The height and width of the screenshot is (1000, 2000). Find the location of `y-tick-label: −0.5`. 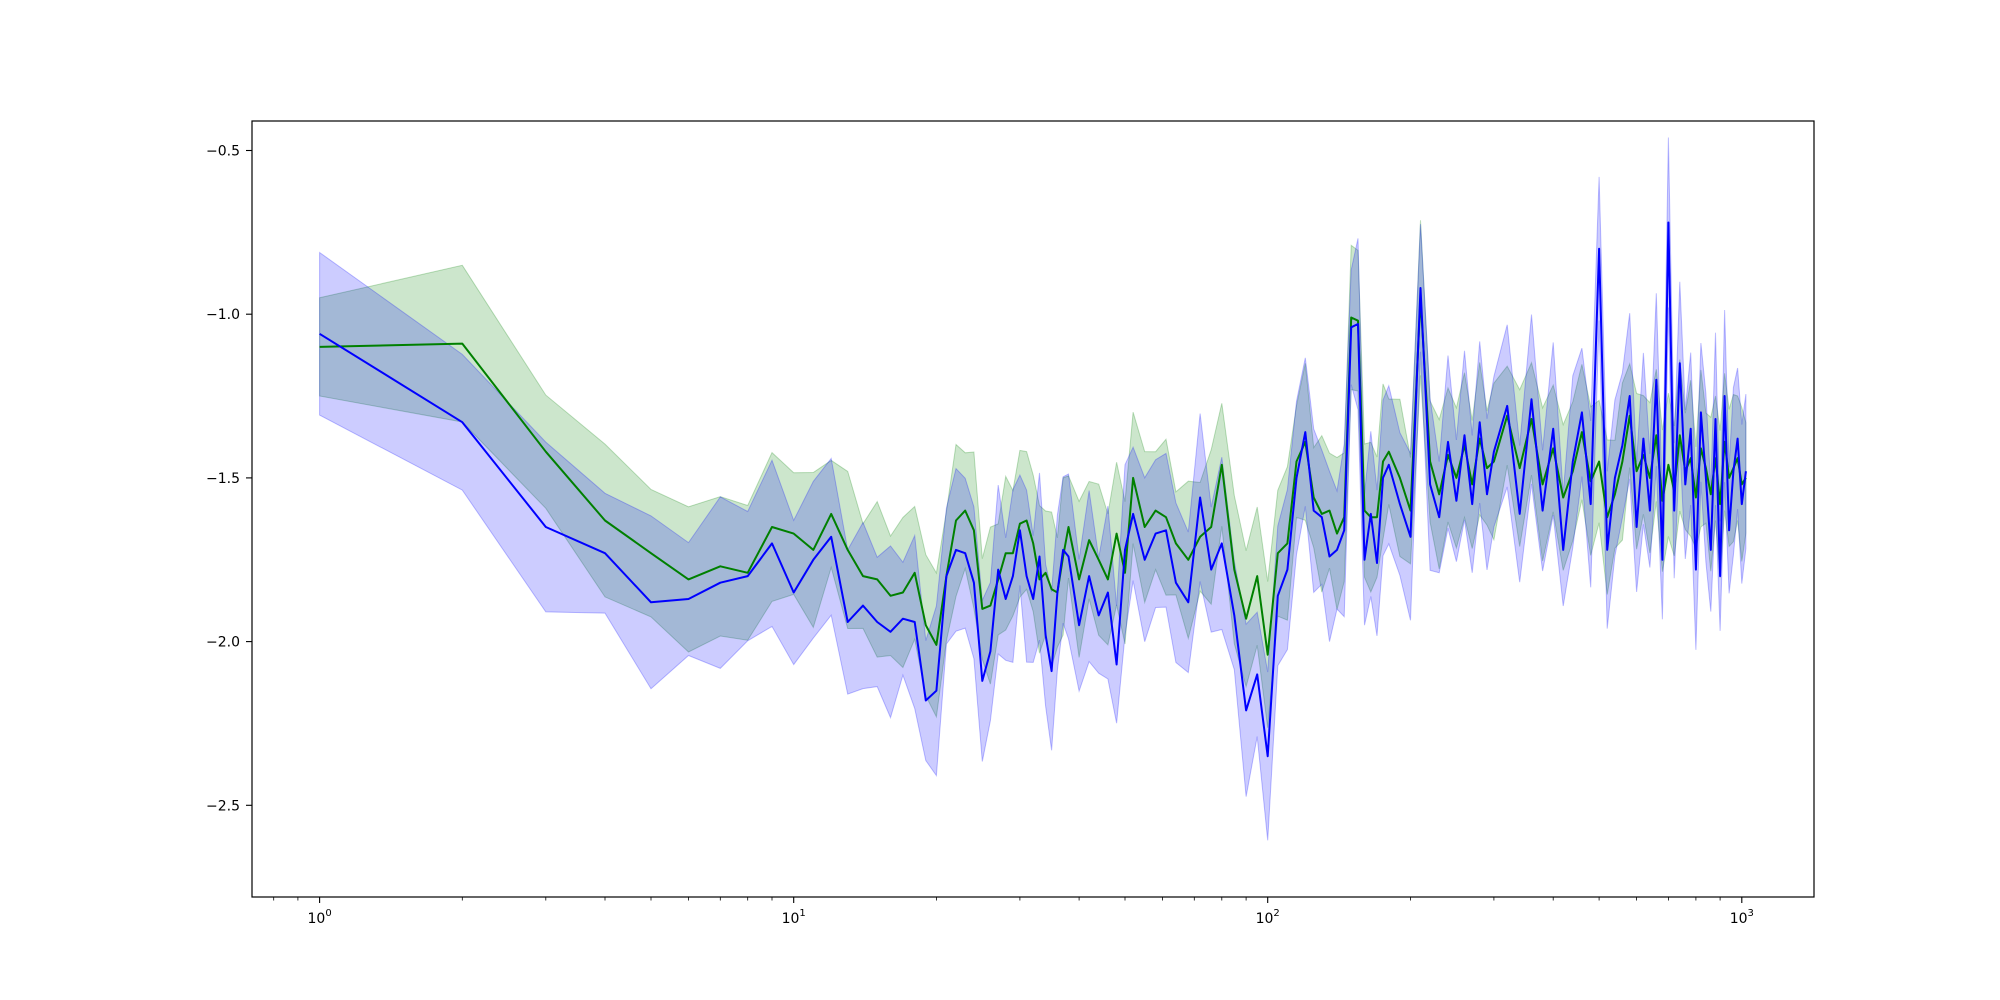

y-tick-label: −0.5 is located at coordinates (223, 152).